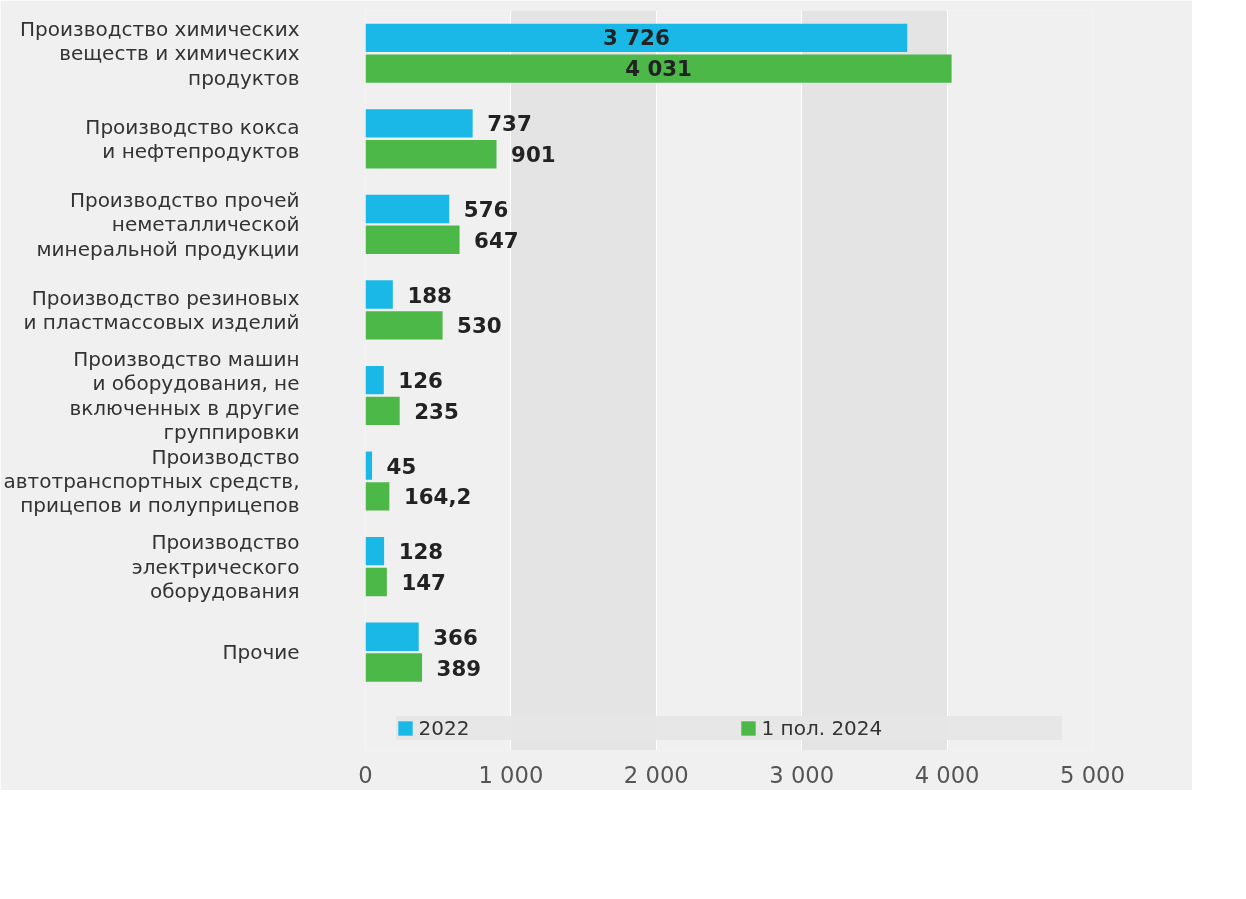 The image size is (1246, 899). What do you see at coordinates (496, 240) in the screenshot?
I see `data-label: 647` at bounding box center [496, 240].